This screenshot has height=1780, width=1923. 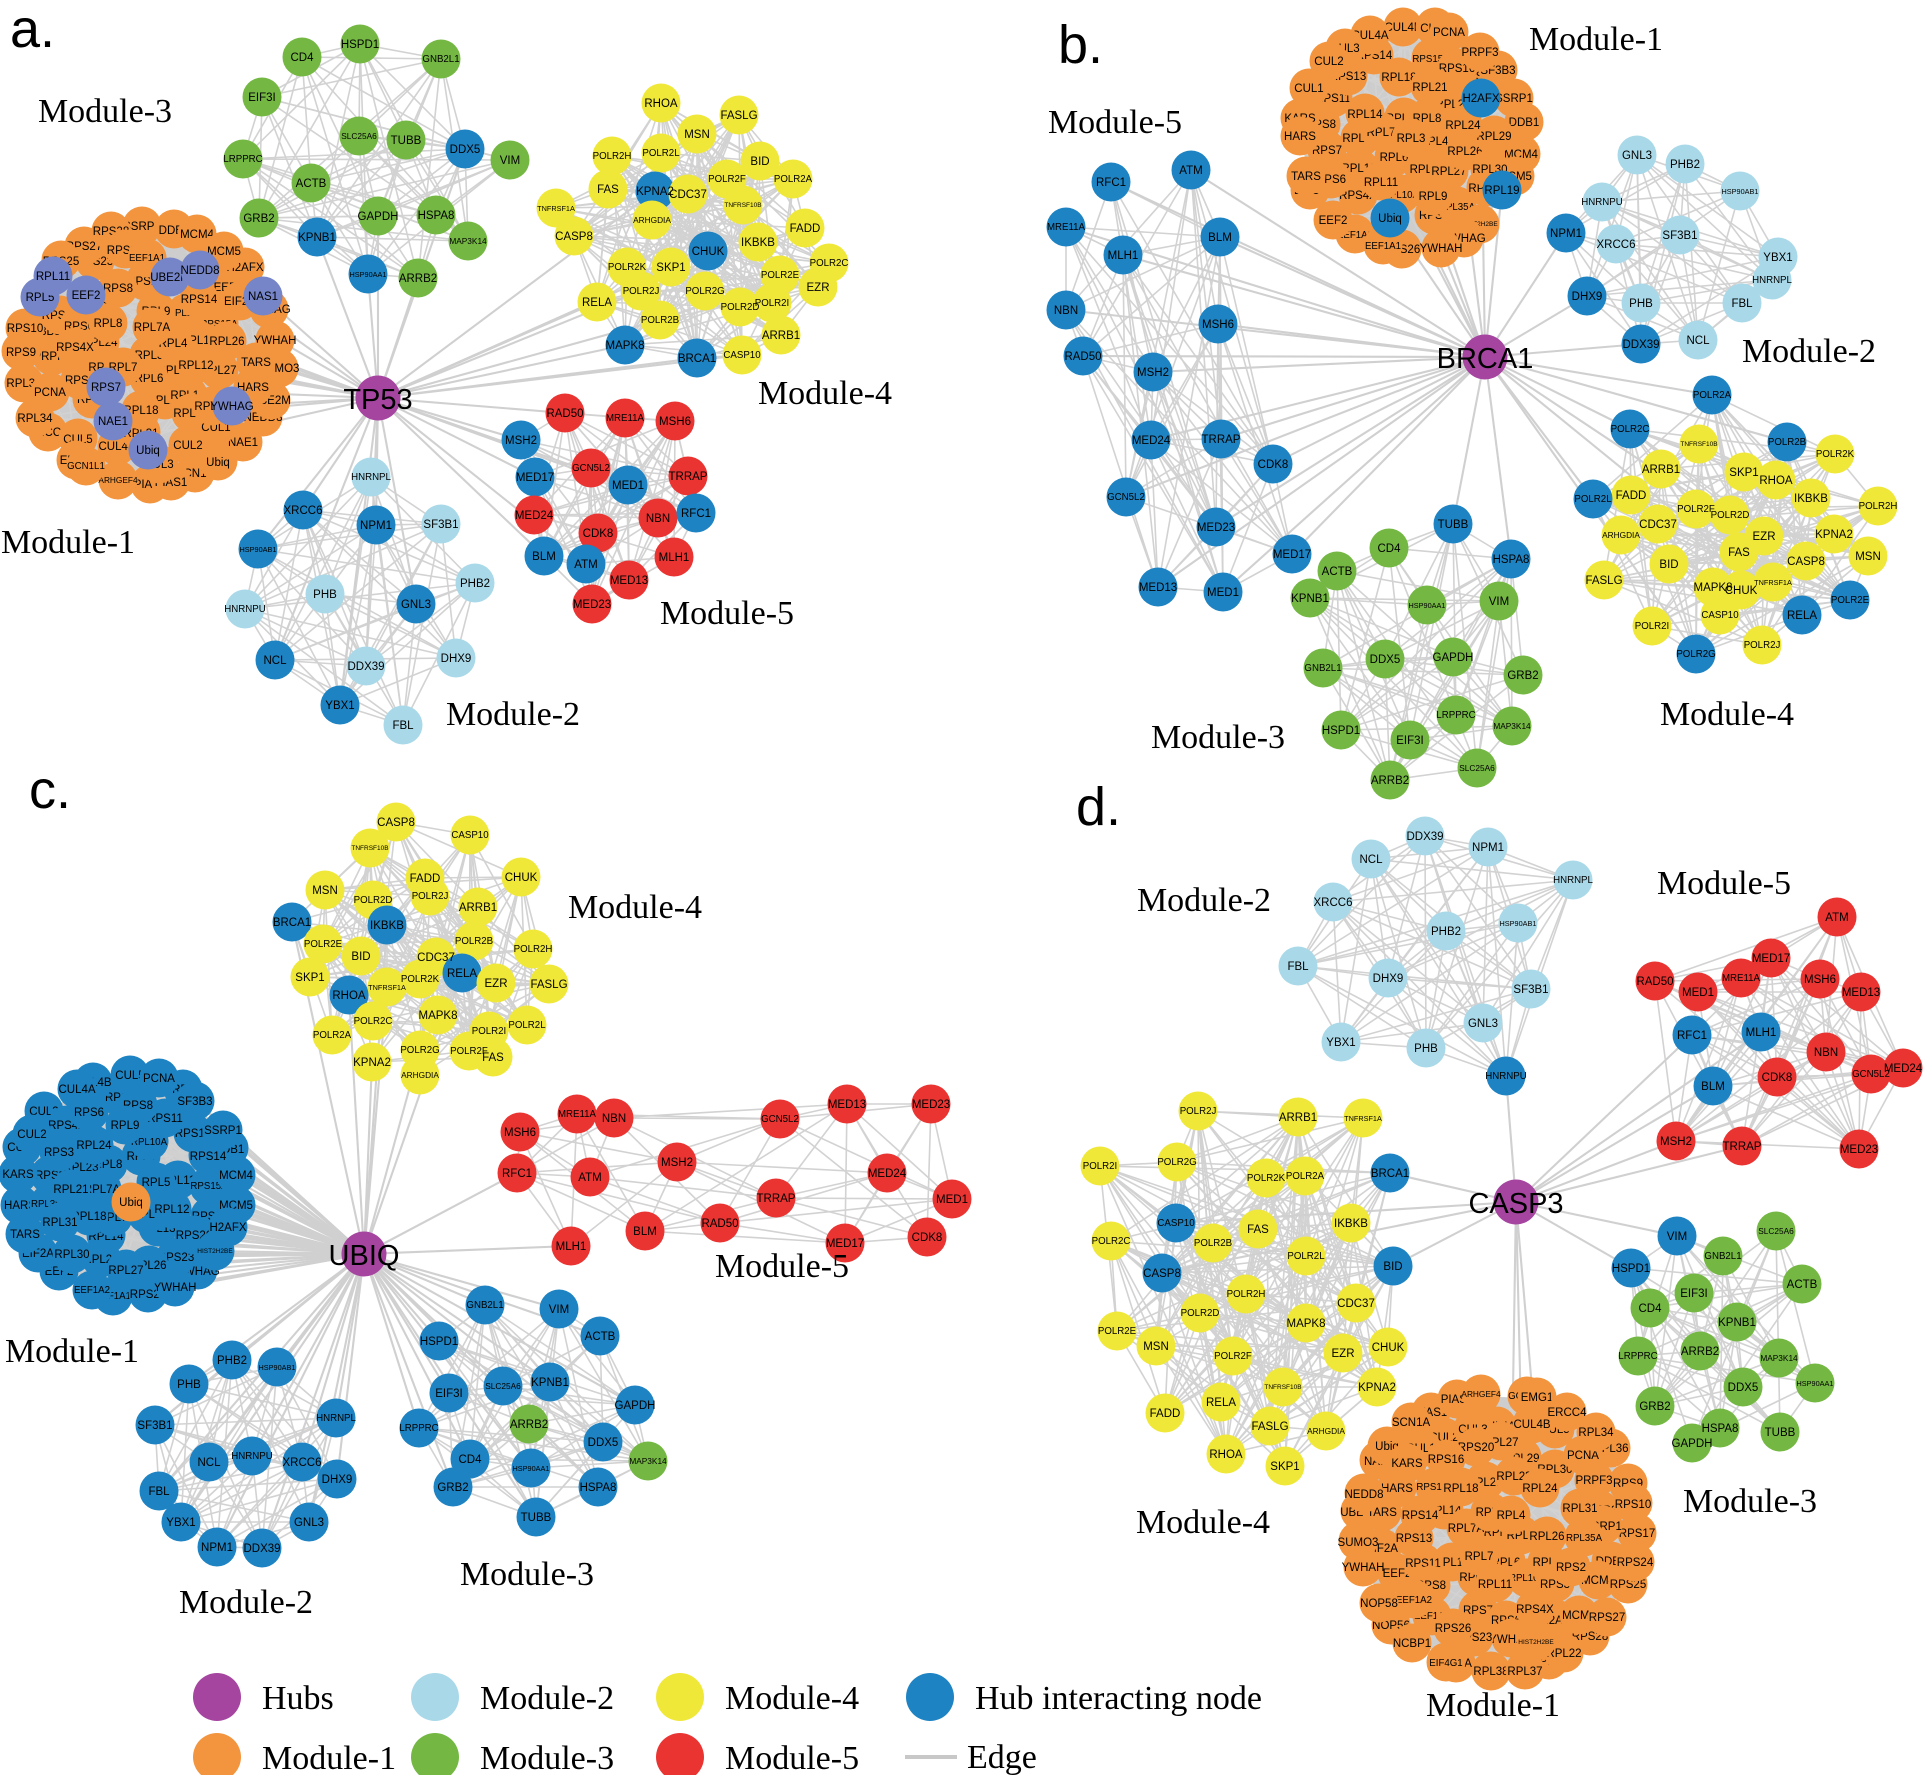 I want to click on svg-text: SF3B1, so click(x=1679, y=236).